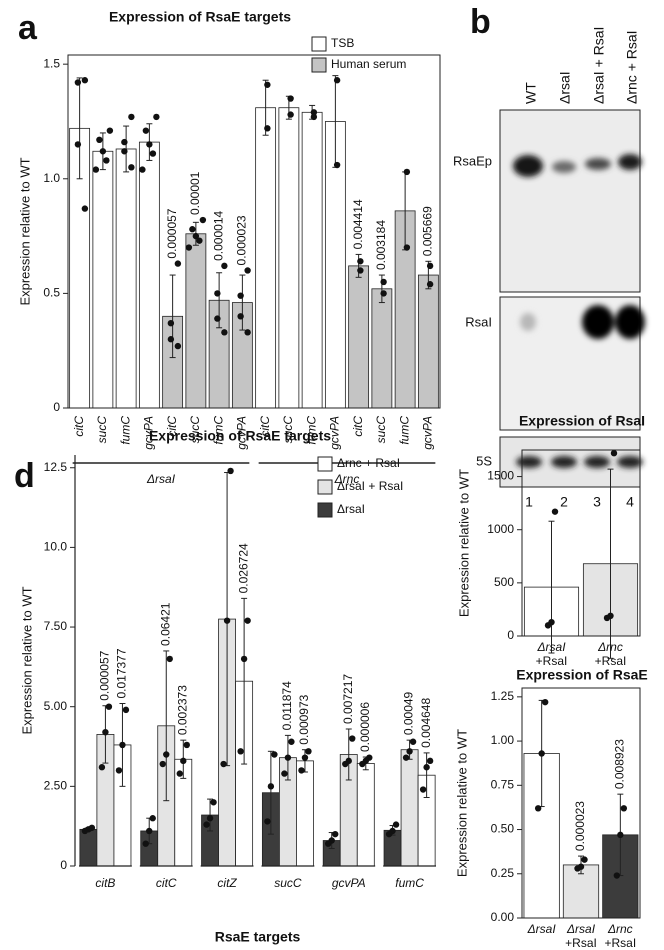 The width and height of the screenshot is (664, 950). Describe the element at coordinates (597, 502) in the screenshot. I see `lane-number: 3` at that location.